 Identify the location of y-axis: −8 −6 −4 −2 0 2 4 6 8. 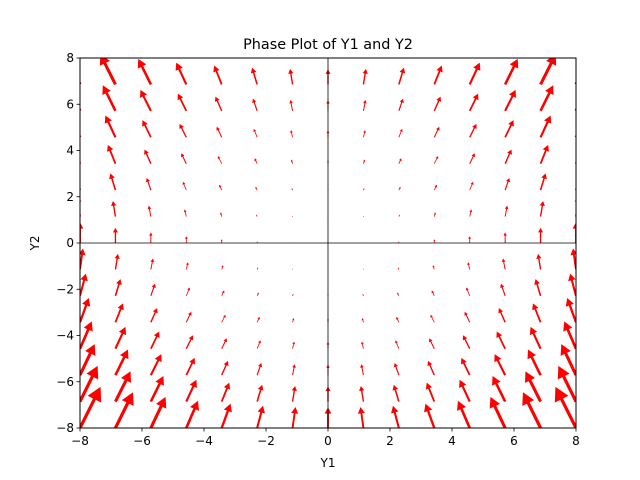
(68, 243).